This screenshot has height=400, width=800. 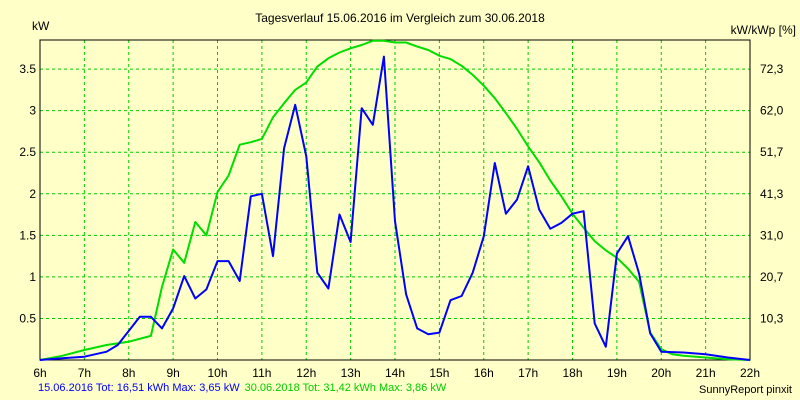 What do you see at coordinates (706, 373) in the screenshot?
I see `x-tick-label: 21h` at bounding box center [706, 373].